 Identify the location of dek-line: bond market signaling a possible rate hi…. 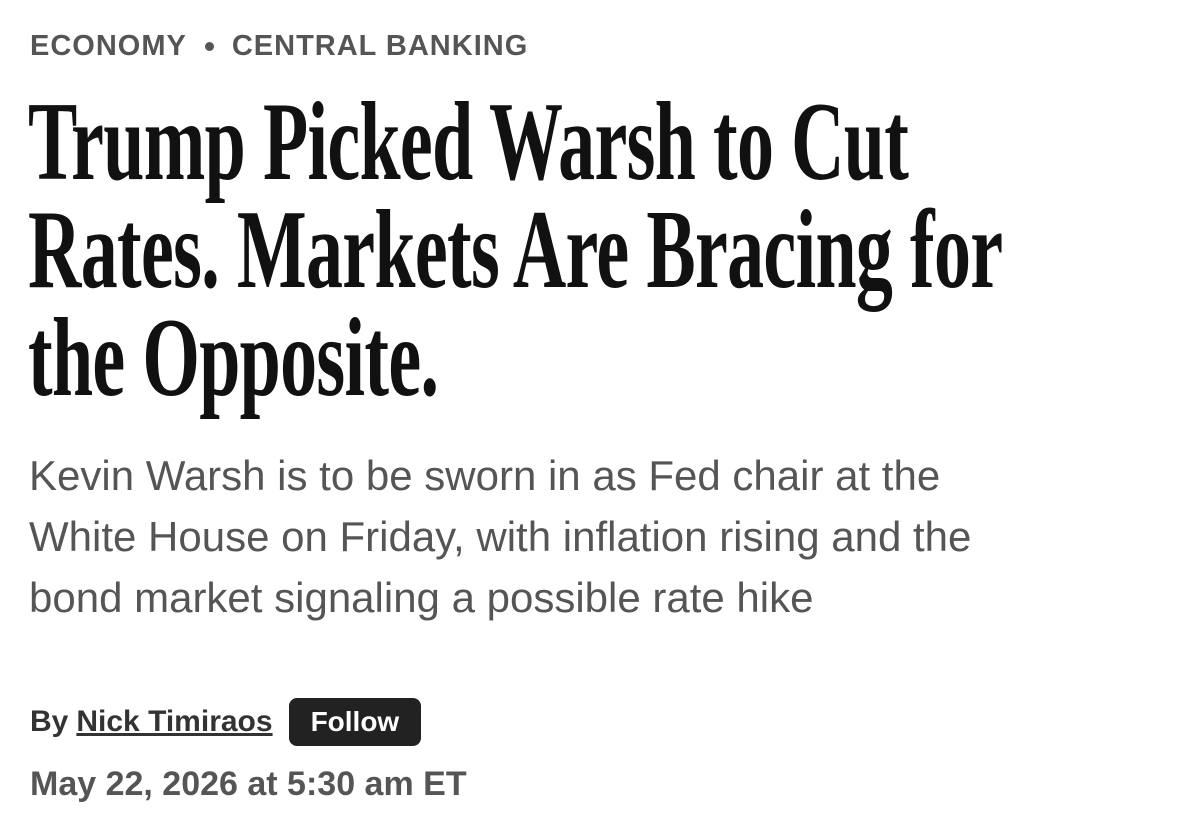
(421, 597).